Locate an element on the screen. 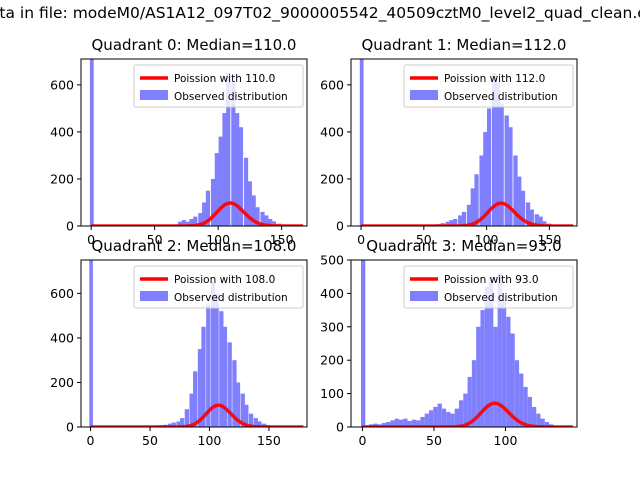 The image size is (640, 480). legend: Poission with 110.0 Observed distribution is located at coordinates (218, 86).